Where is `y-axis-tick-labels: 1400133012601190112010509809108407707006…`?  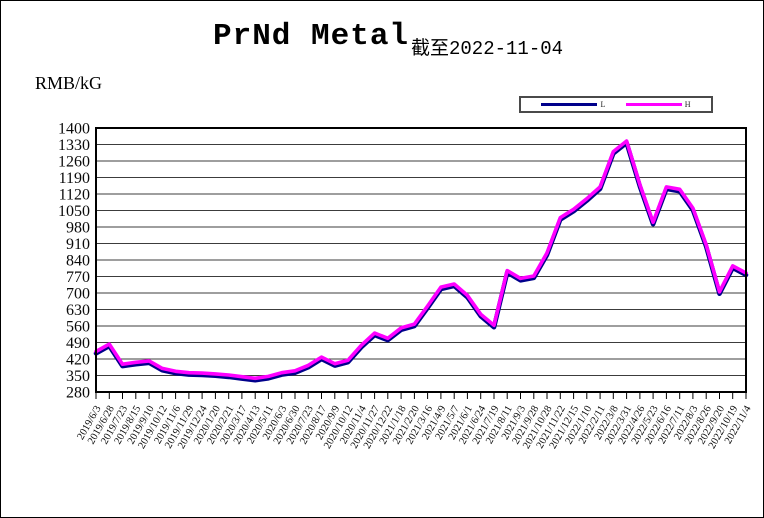
y-axis-tick-labels: 1400133012601190112010509809108407707006… is located at coordinates (74, 261).